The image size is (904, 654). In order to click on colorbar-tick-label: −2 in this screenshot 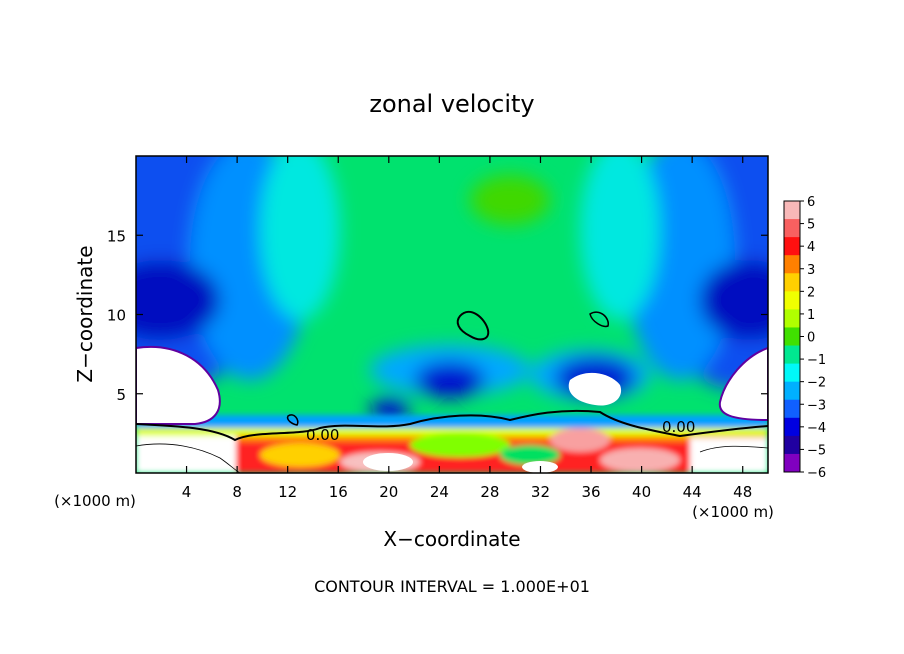, I will do `click(816, 383)`.